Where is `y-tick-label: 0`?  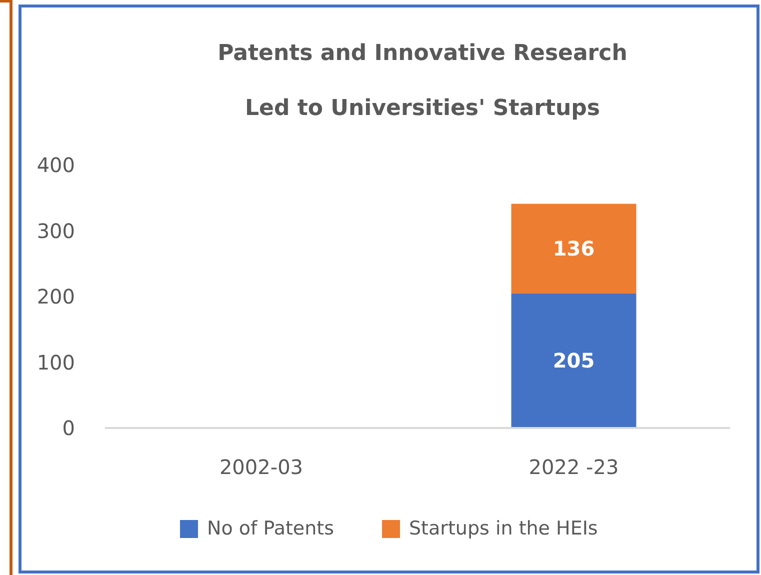
y-tick-label: 0 is located at coordinates (68, 428).